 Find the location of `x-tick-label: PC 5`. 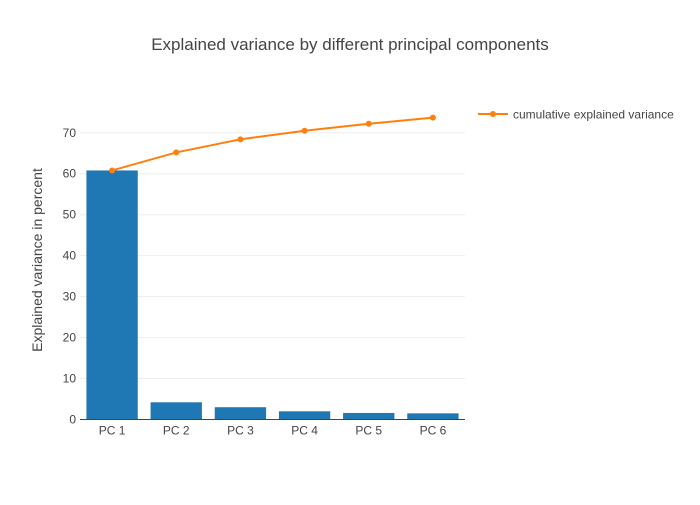

x-tick-label: PC 5 is located at coordinates (368, 431).